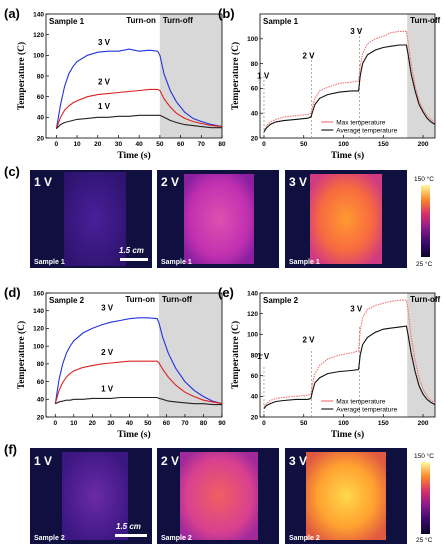  I want to click on panel-label-d: (d), so click(12, 292).